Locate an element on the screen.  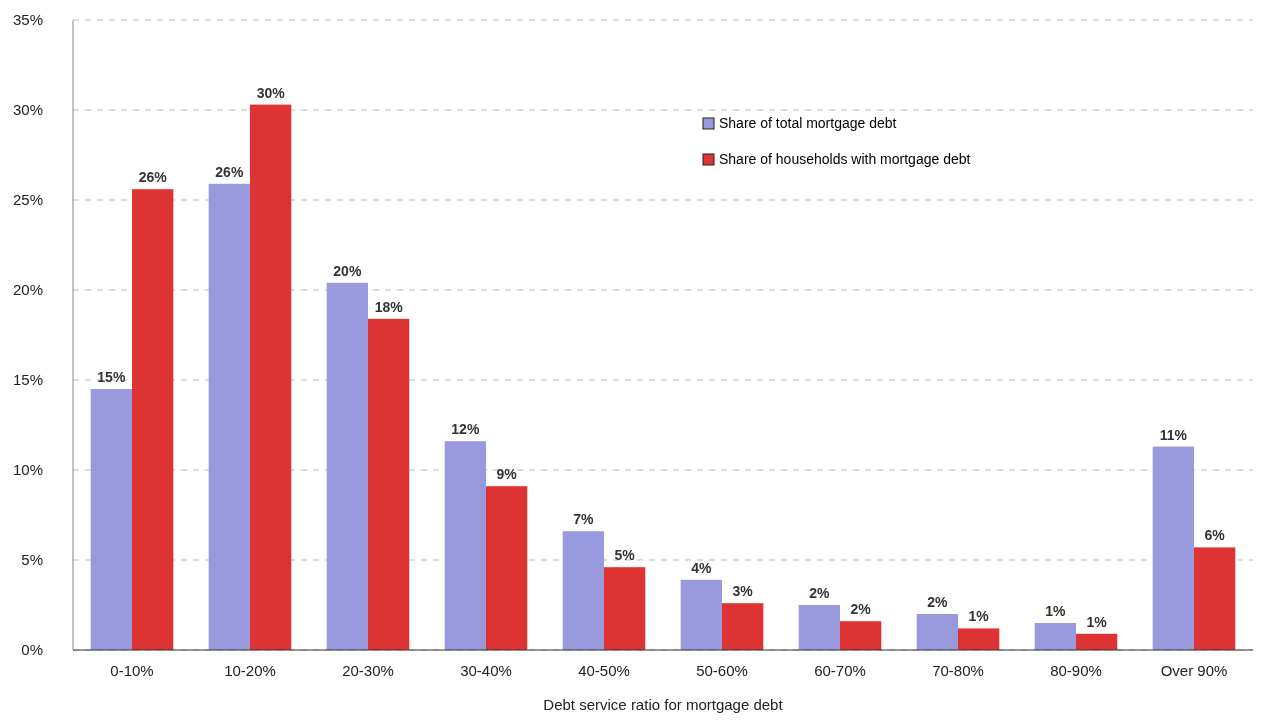
legend-label: Share of households with mortgage debt is located at coordinates (845, 159).